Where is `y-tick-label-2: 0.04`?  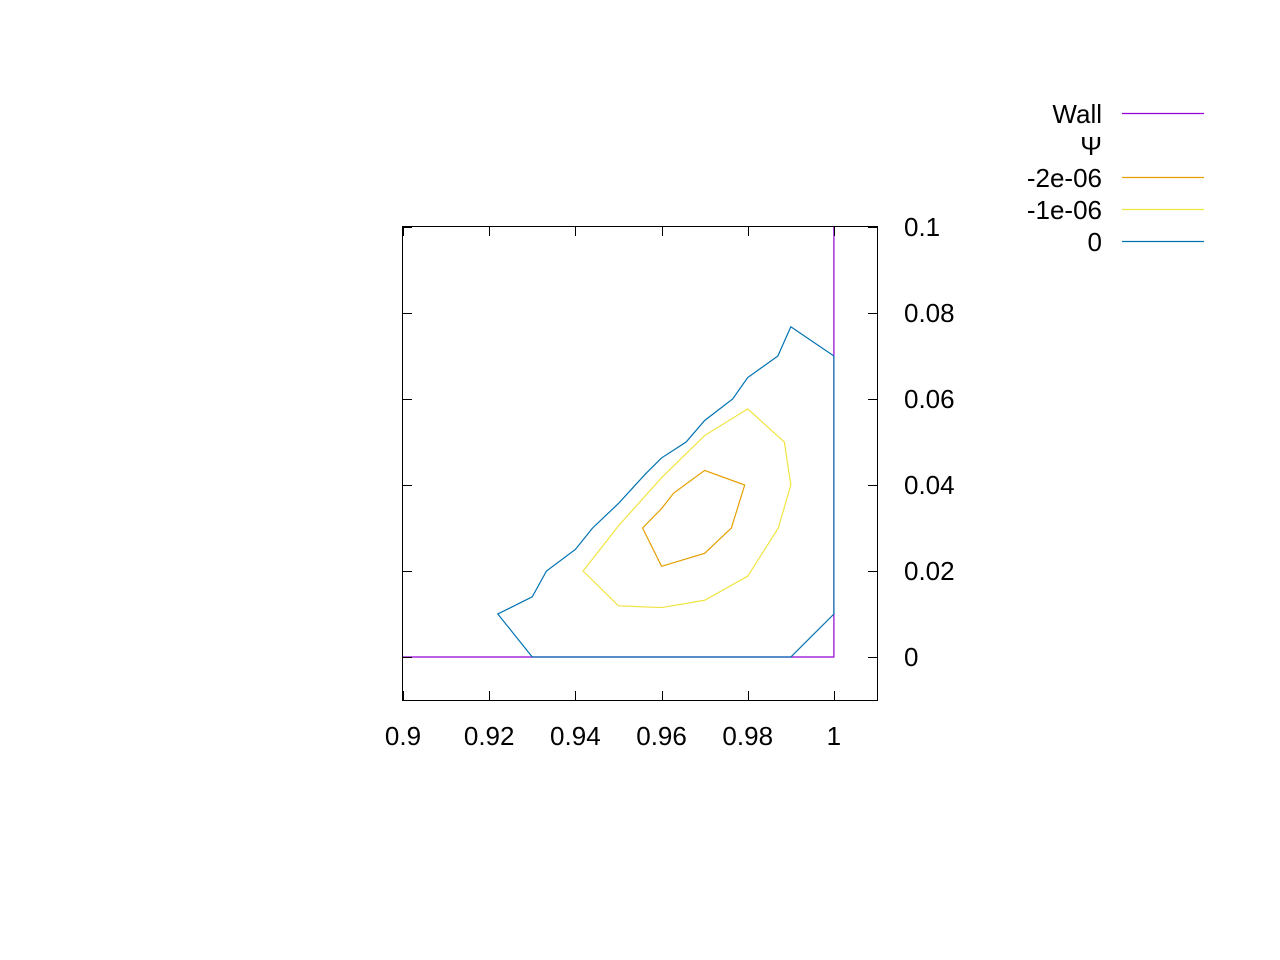
y-tick-label-2: 0.04 is located at coordinates (929, 485).